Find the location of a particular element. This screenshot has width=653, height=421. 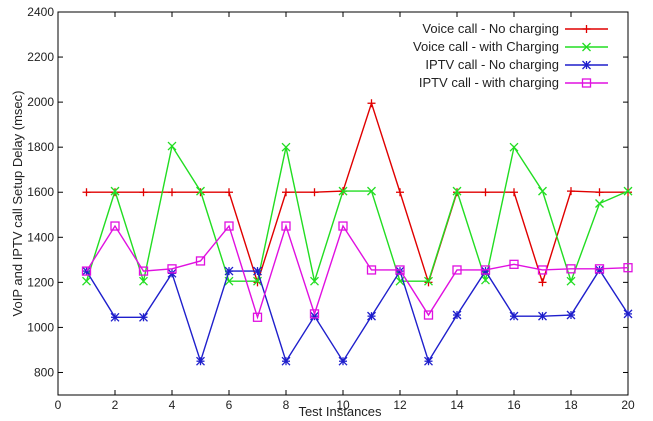

legend-label: Voice call - with Charging is located at coordinates (486, 46).